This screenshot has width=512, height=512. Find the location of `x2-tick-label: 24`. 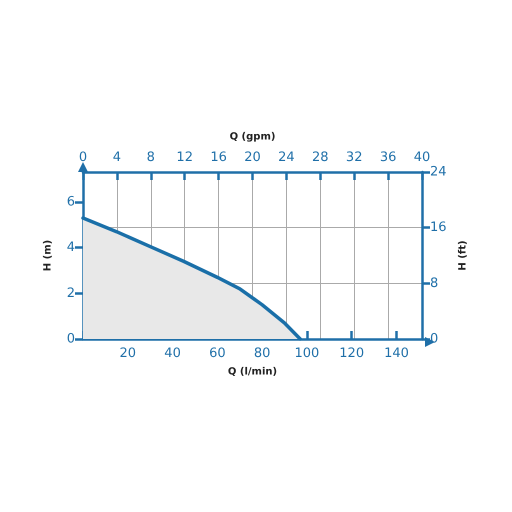

x2-tick-label: 24 is located at coordinates (286, 157).